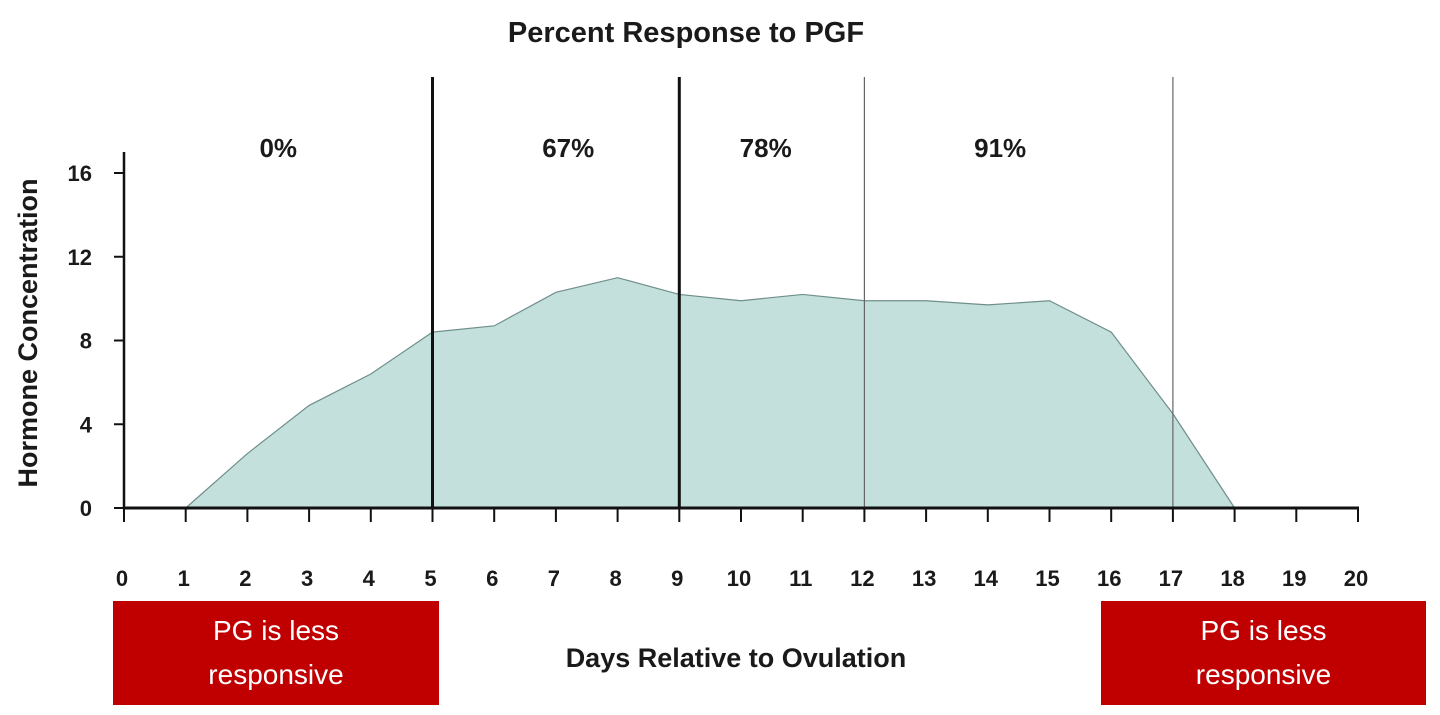 The width and height of the screenshot is (1440, 715). I want to click on x-tick-label-20: 20, so click(1356, 578).